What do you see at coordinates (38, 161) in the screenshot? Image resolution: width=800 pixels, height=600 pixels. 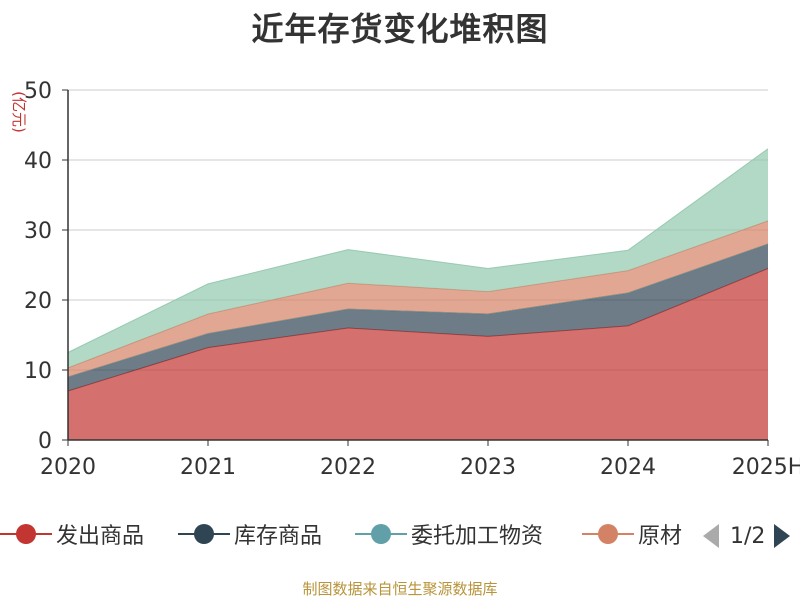 I see `y-tick-label: 40` at bounding box center [38, 161].